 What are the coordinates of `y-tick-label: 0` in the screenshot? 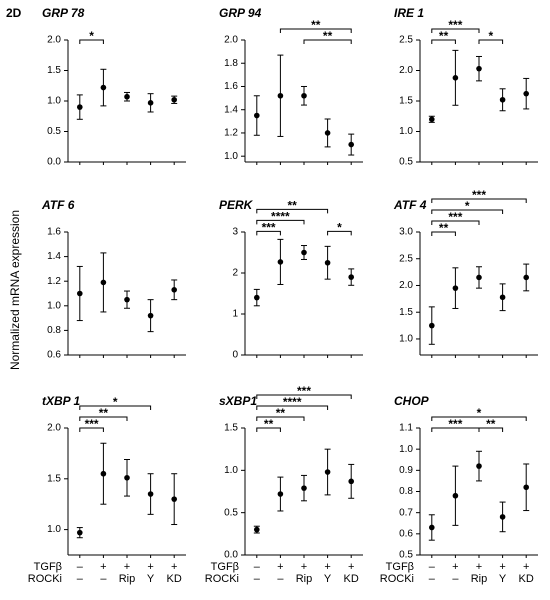 It's located at (235, 355).